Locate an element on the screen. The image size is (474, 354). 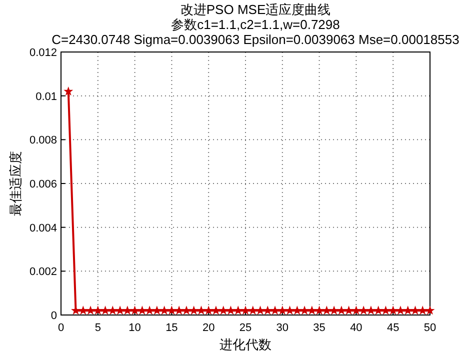
x-tick-label: 45 is located at coordinates (393, 328).